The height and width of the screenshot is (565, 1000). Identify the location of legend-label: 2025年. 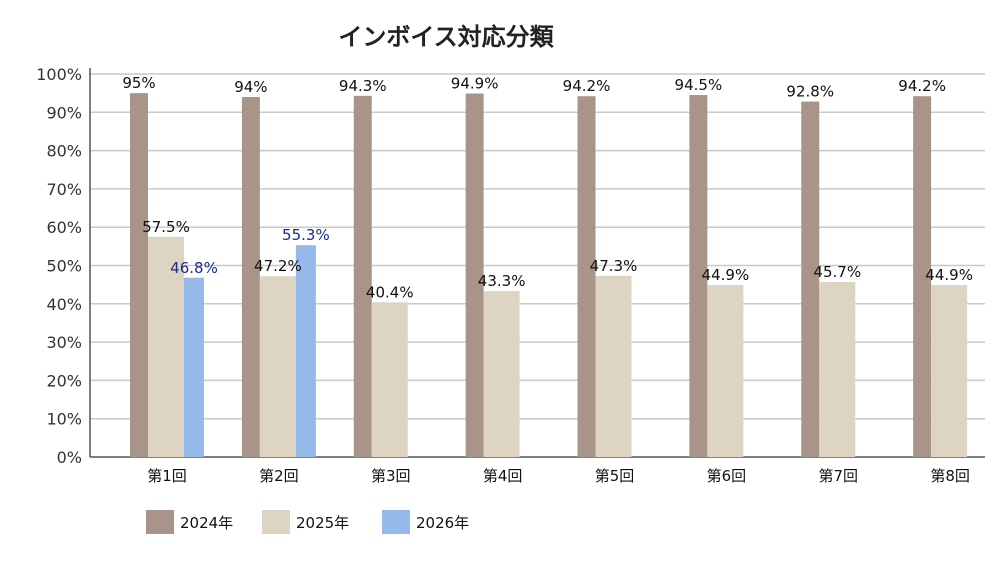
(322, 523).